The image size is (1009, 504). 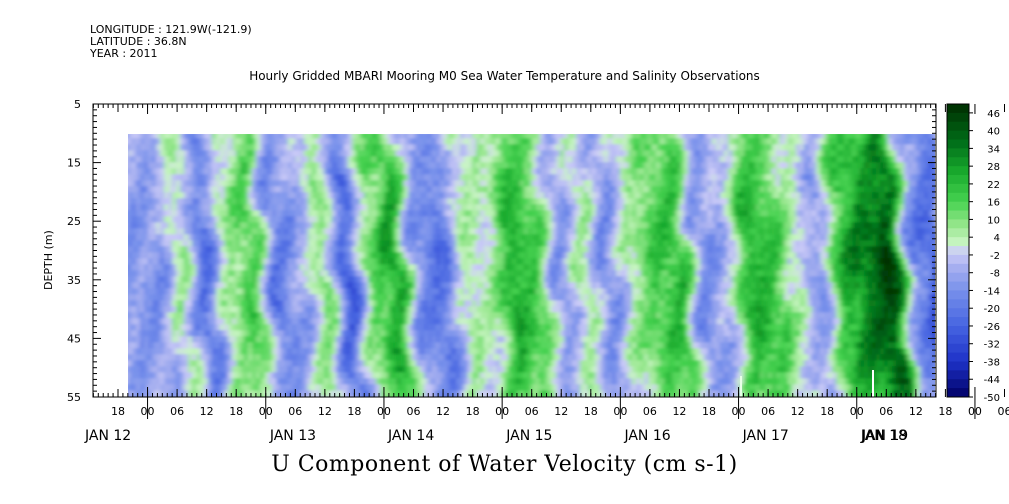 What do you see at coordinates (993, 203) in the screenshot?
I see `colorbar-tick-label: 16` at bounding box center [993, 203].